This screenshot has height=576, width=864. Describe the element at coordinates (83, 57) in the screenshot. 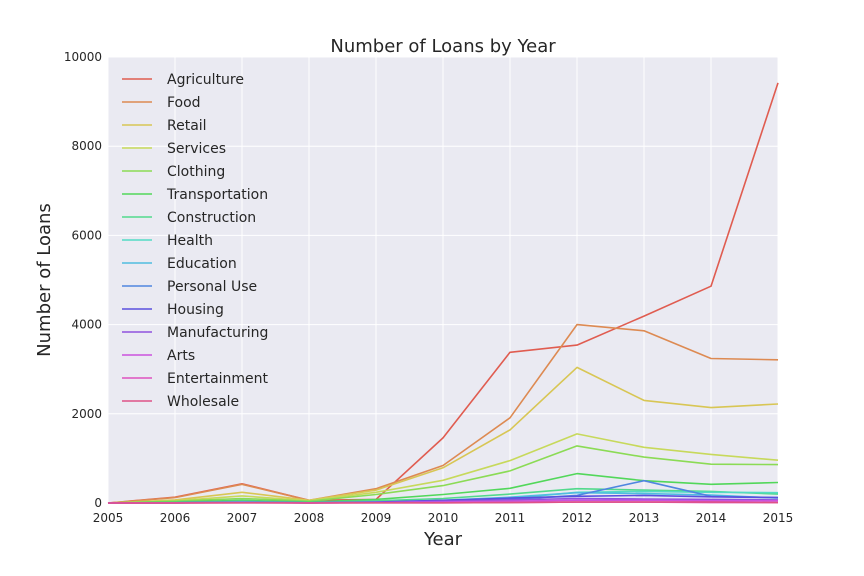

I see `y-tick-label: 10000` at that location.